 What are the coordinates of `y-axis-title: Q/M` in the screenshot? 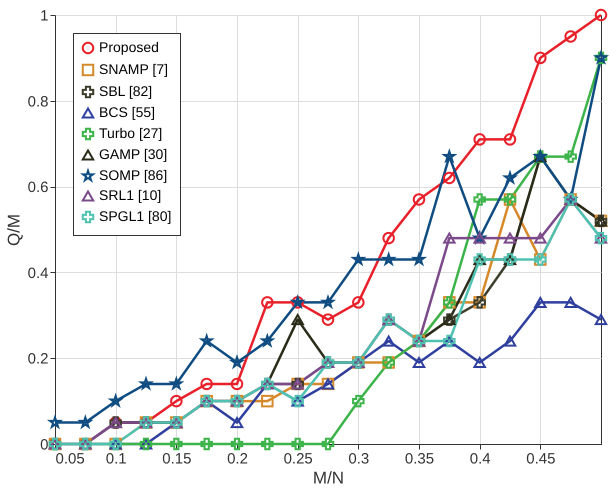 It's located at (14, 230).